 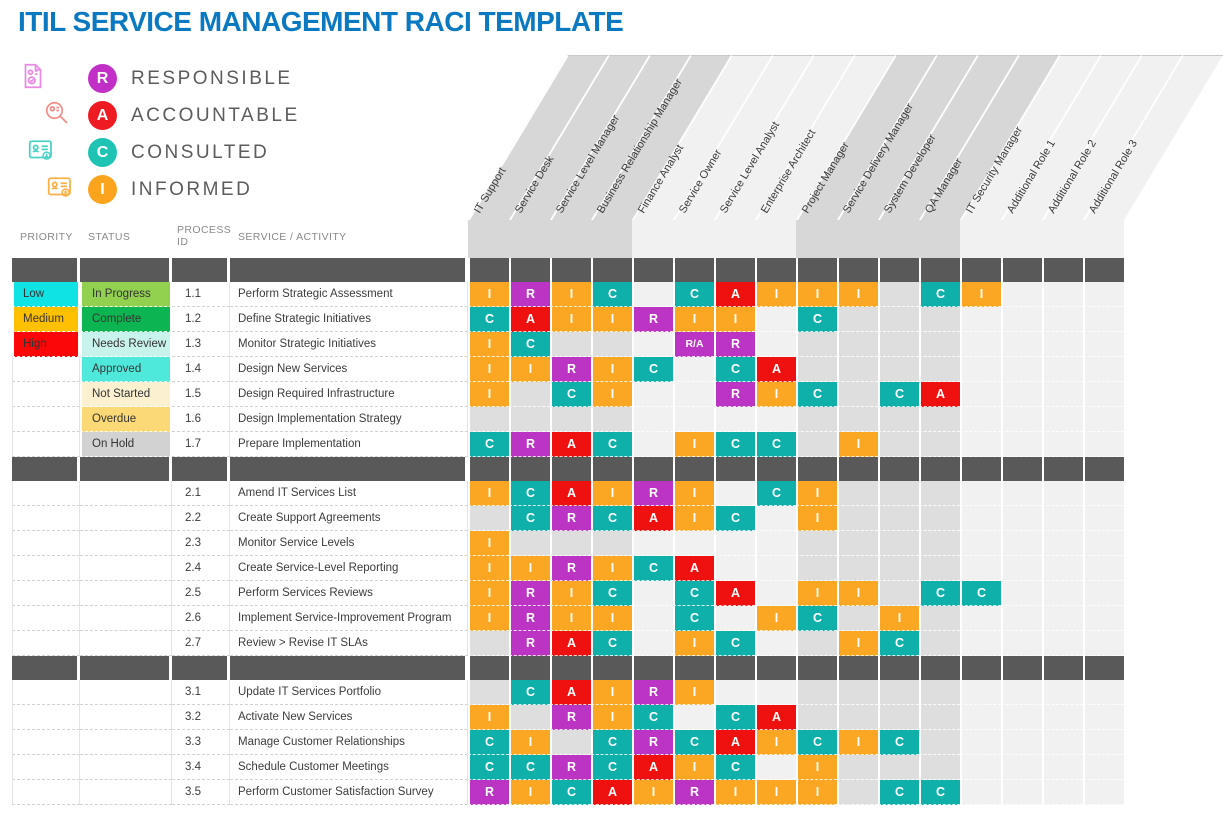 I want to click on process-id-cell: 1.2, so click(x=201, y=319).